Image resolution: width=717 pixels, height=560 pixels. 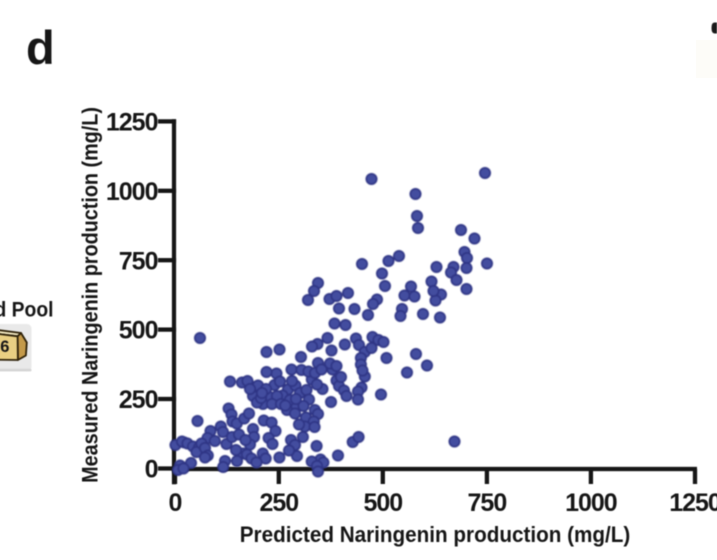 I want to click on svg-text: d Pool, so click(x=26, y=310).